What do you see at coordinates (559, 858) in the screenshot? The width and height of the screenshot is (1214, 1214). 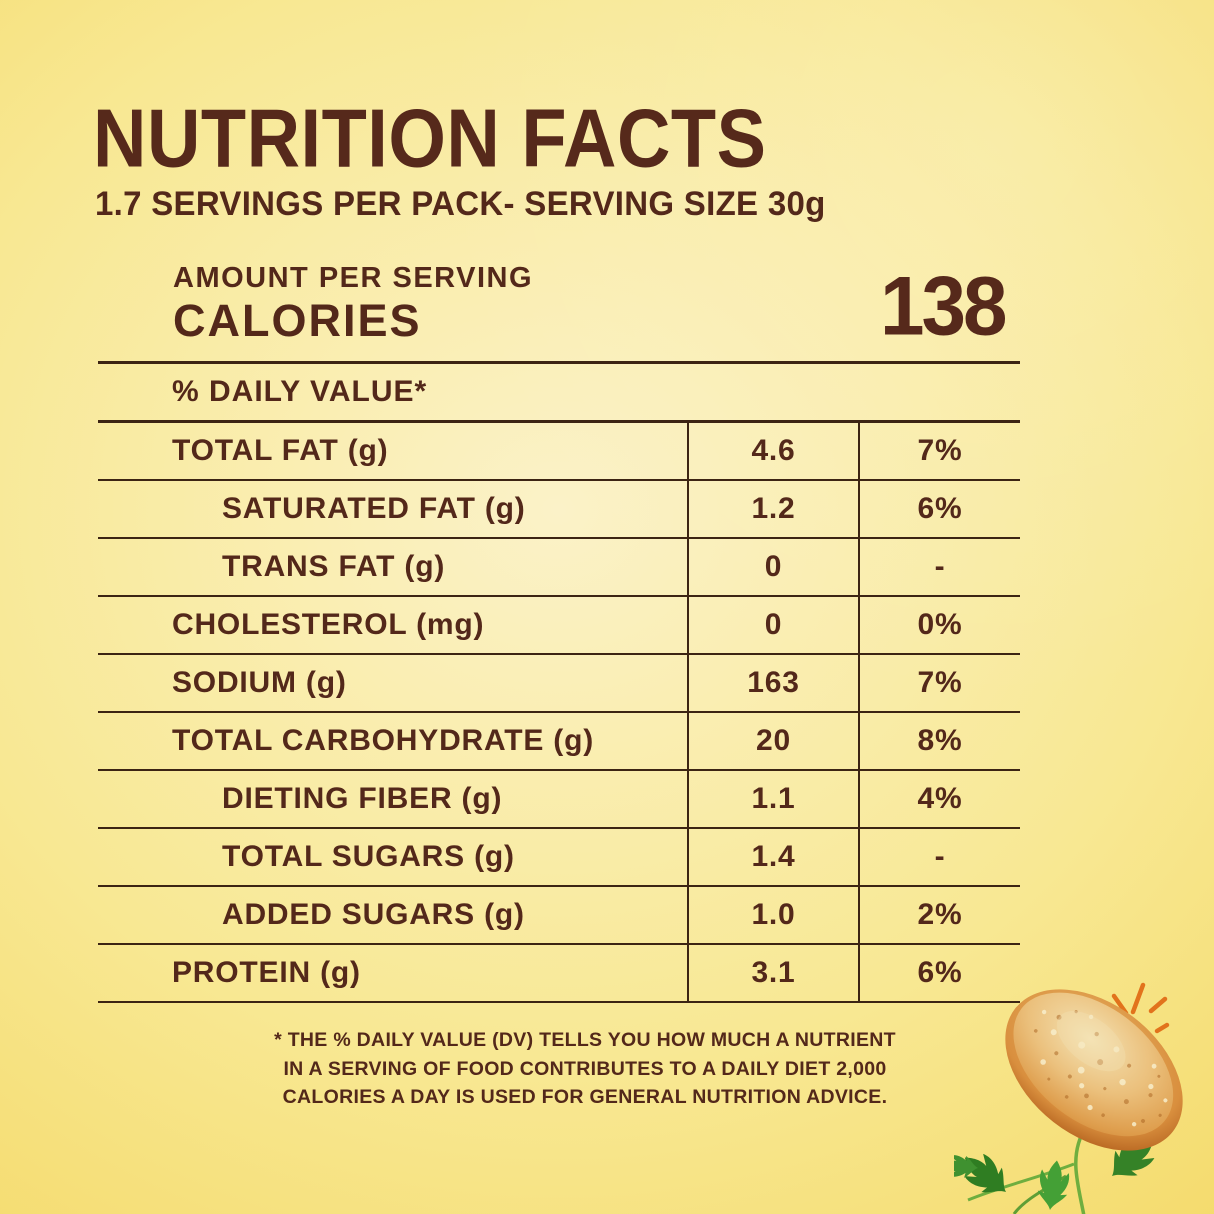 I see `table-row-total-sugars: TOTAL SUGARS (g) 1.4 -` at bounding box center [559, 858].